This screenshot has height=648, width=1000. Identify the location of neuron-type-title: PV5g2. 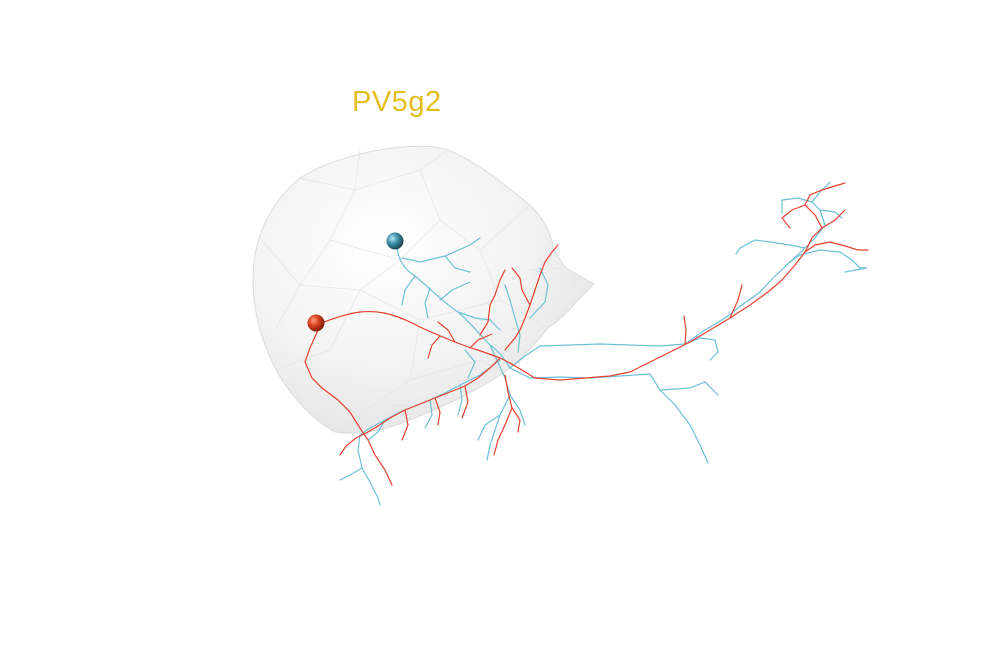
(397, 102).